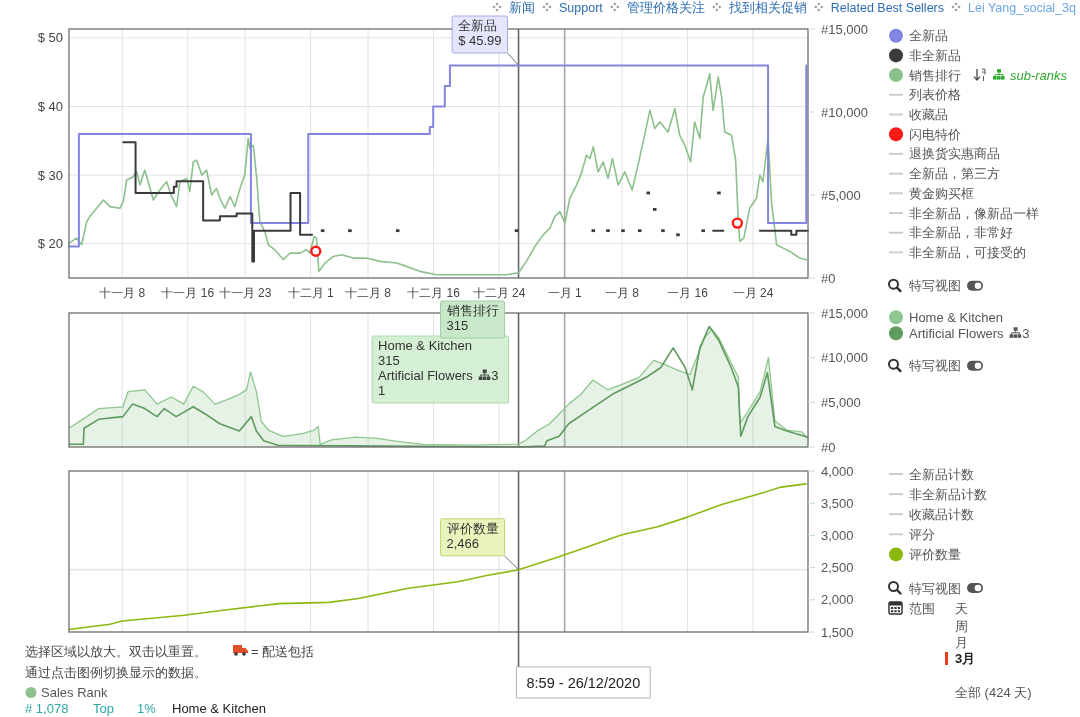 The width and height of the screenshot is (1080, 717). Describe the element at coordinates (472, 535) in the screenshot. I see `annotation: 评价数量 2,466` at that location.